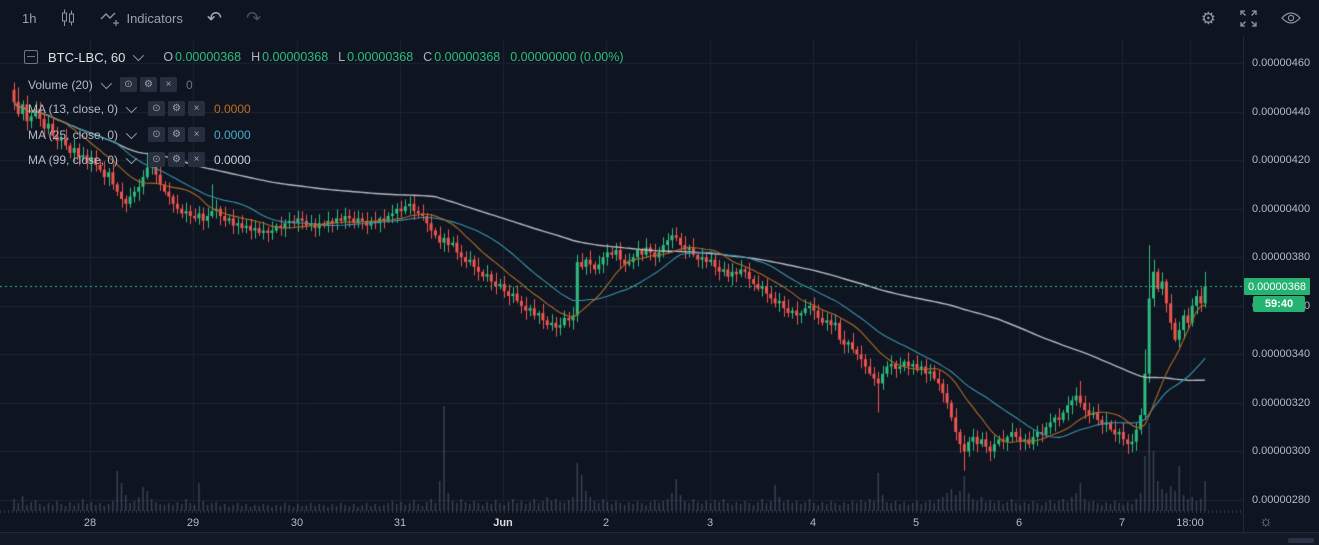 Image resolution: width=1319 pixels, height=545 pixels. I want to click on volume-indicator-buttons: ⊙ ⚙ ×, so click(148, 84).